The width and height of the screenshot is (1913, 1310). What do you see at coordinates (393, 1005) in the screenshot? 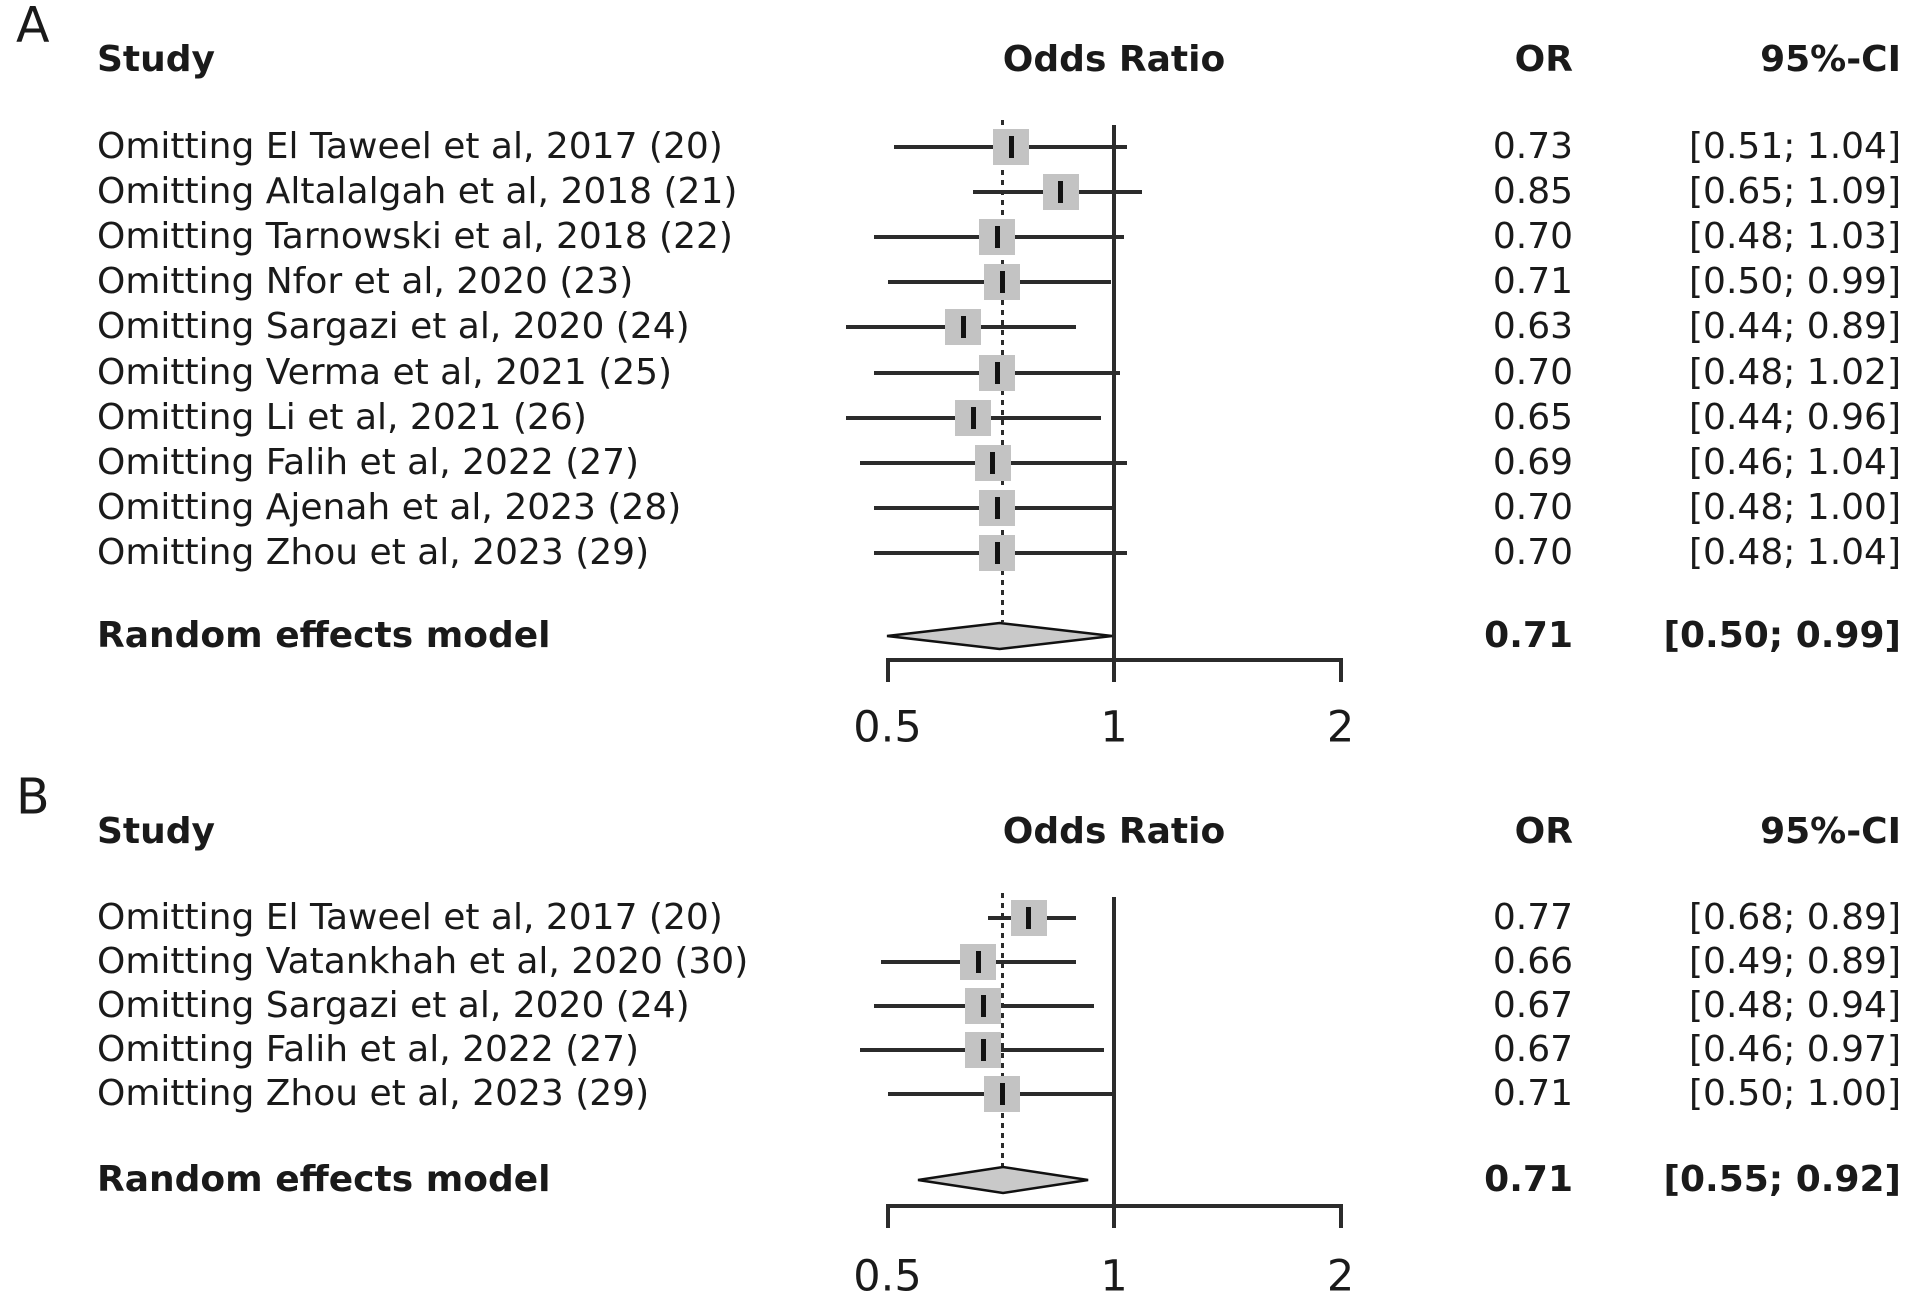
I see `panel-b-study-row-label: Omitting Sargazi et al, 2020 (24)` at bounding box center [393, 1005].